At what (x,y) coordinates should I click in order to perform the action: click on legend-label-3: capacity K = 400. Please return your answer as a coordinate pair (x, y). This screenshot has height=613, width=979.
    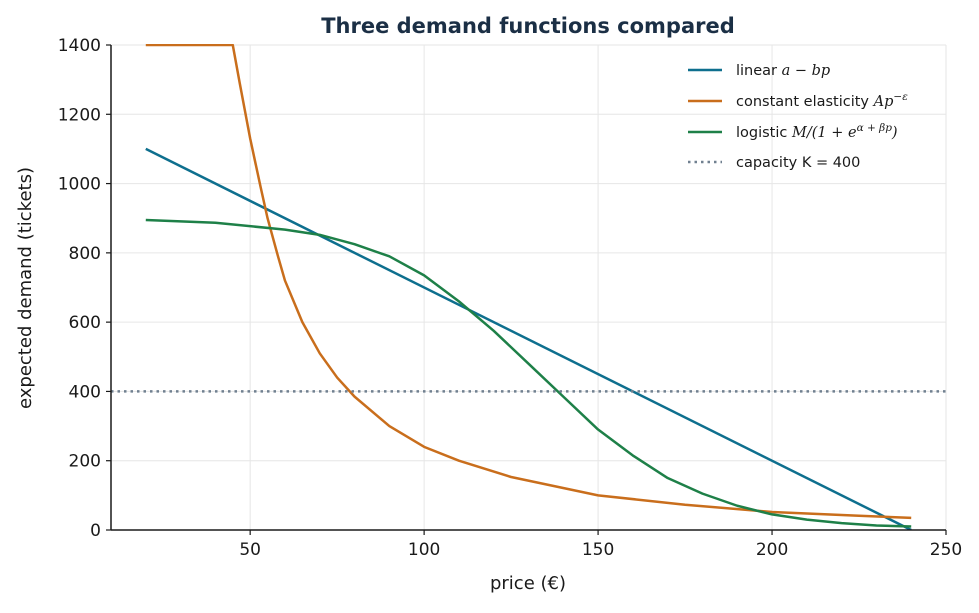
    Looking at the image, I should click on (798, 163).